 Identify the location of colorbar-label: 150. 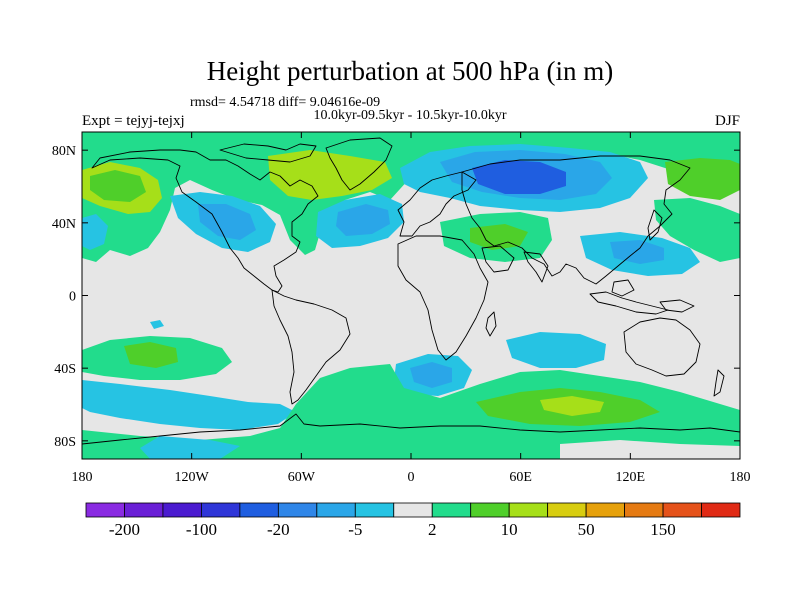
(663, 529).